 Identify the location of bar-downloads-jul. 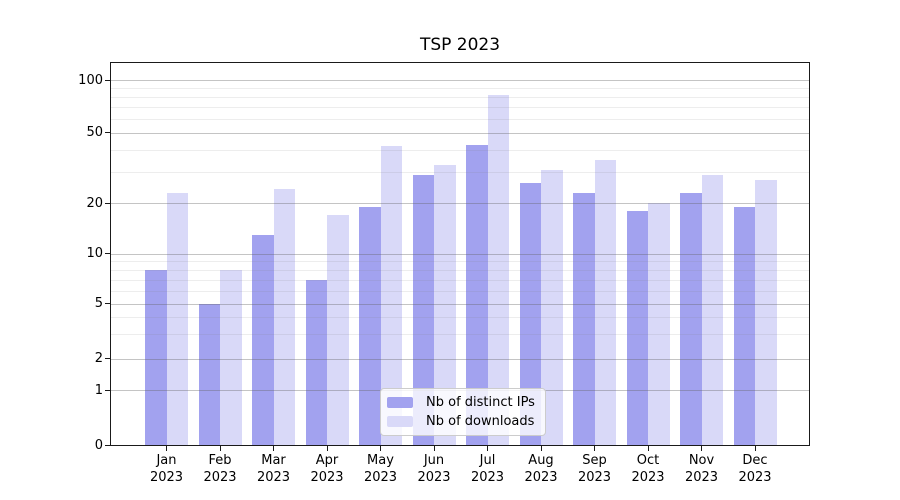
(498, 270).